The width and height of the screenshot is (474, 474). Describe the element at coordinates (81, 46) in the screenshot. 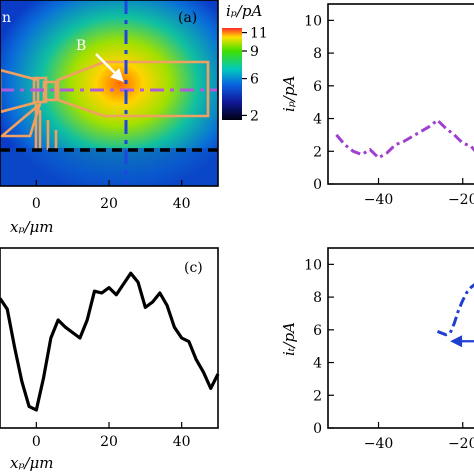

I see `annotation-b: B` at that location.